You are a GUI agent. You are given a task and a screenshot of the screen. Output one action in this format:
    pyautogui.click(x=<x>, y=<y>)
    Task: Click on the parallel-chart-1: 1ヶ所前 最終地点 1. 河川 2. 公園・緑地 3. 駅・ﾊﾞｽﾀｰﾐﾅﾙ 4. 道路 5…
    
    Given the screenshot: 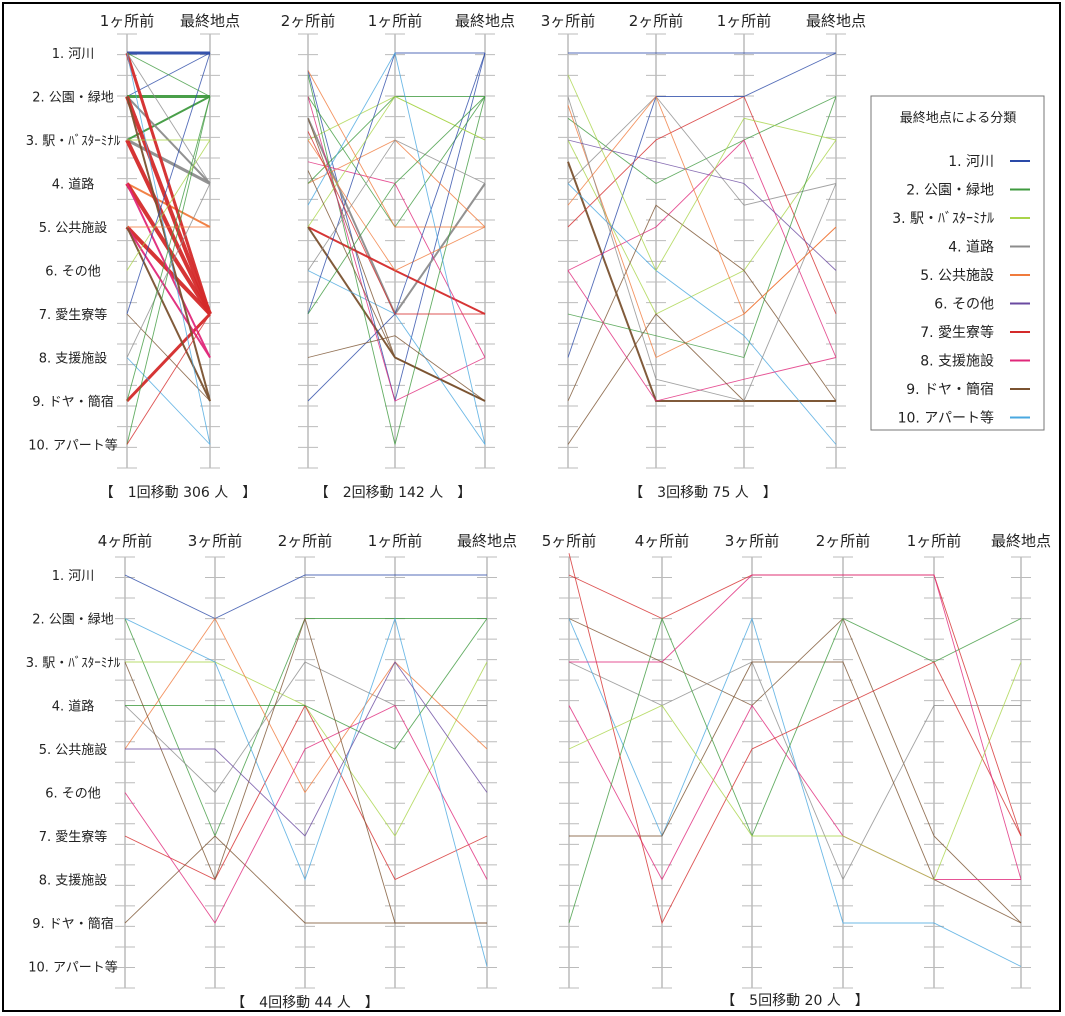 What is the action you would take?
    pyautogui.click(x=141, y=256)
    